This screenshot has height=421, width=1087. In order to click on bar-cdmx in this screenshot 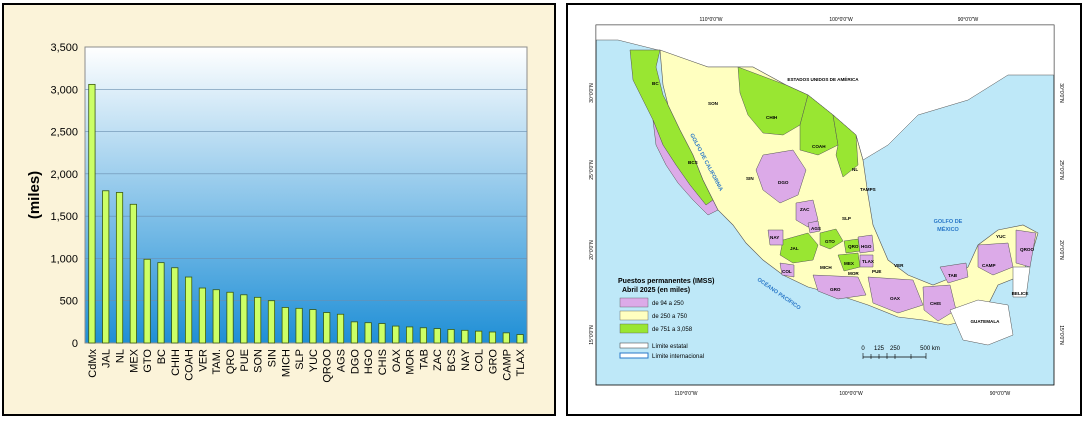, I will do `click(92, 213)`.